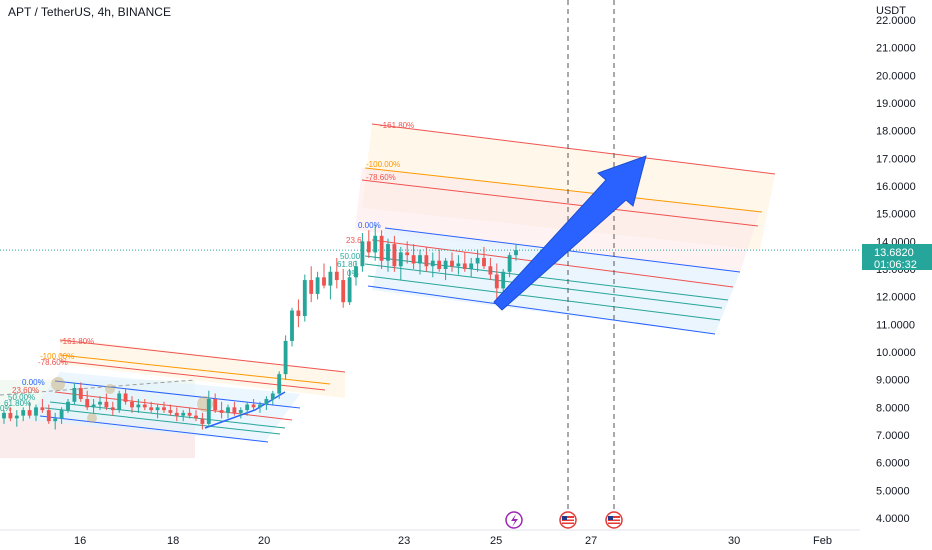  I want to click on dashed-trendline, so click(98, 387).